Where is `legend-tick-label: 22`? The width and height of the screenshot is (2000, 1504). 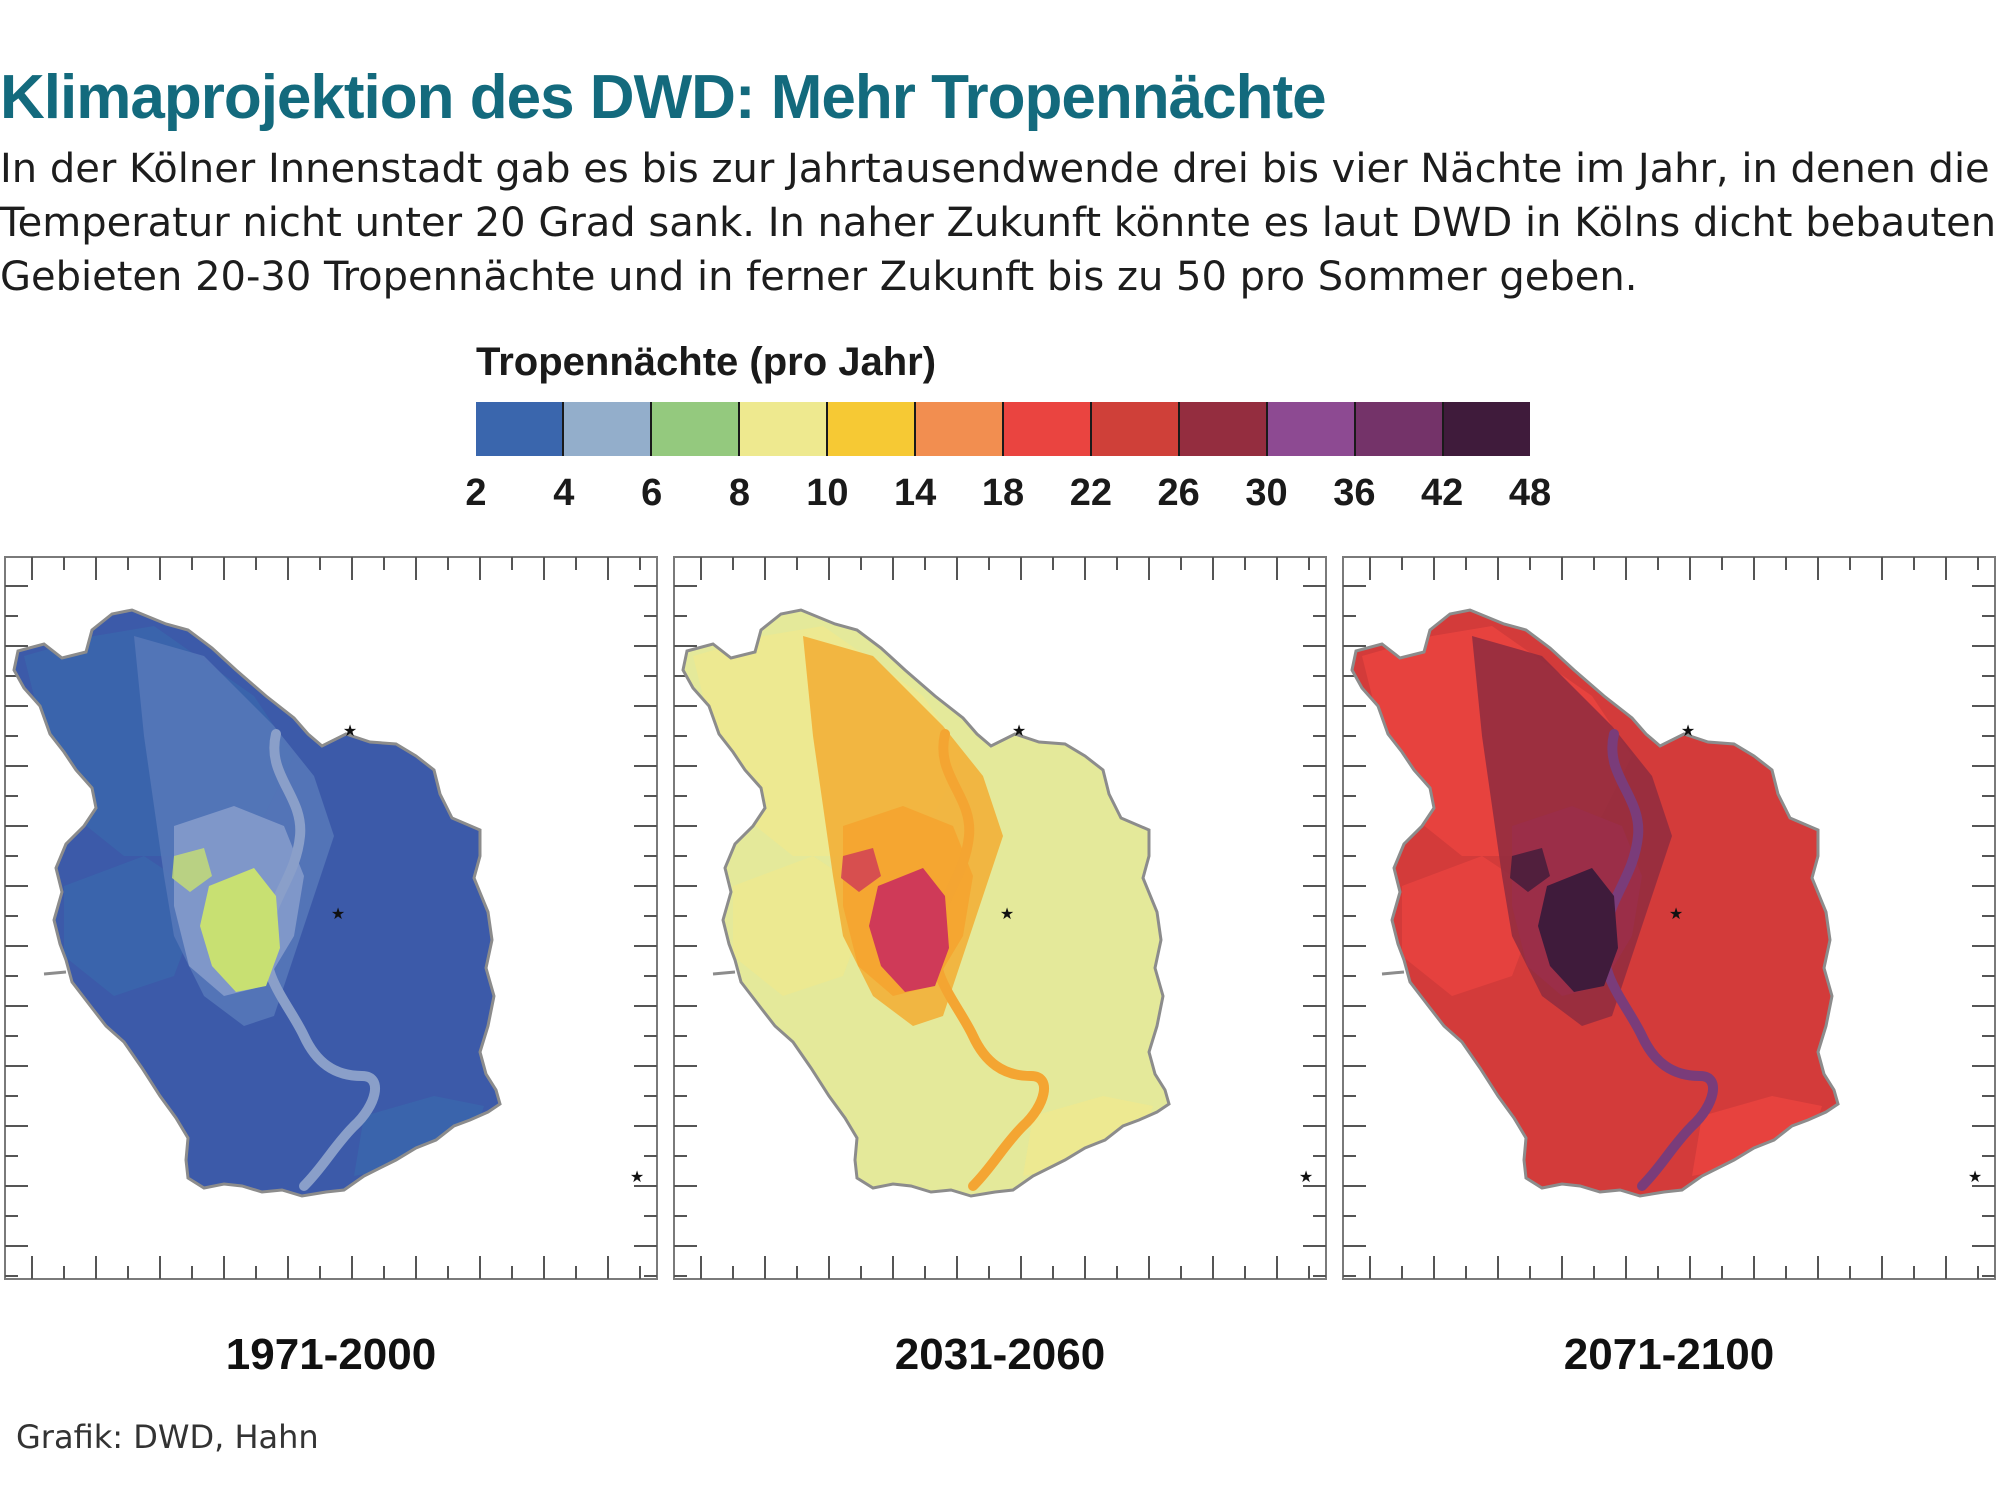
legend-tick-label: 22 is located at coordinates (1090, 493).